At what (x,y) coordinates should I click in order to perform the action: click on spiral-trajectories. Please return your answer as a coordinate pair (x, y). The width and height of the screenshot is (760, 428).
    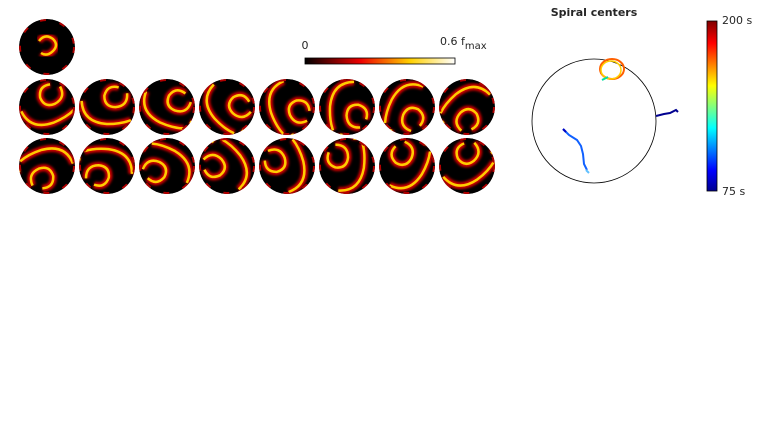
    Looking at the image, I should click on (620, 116).